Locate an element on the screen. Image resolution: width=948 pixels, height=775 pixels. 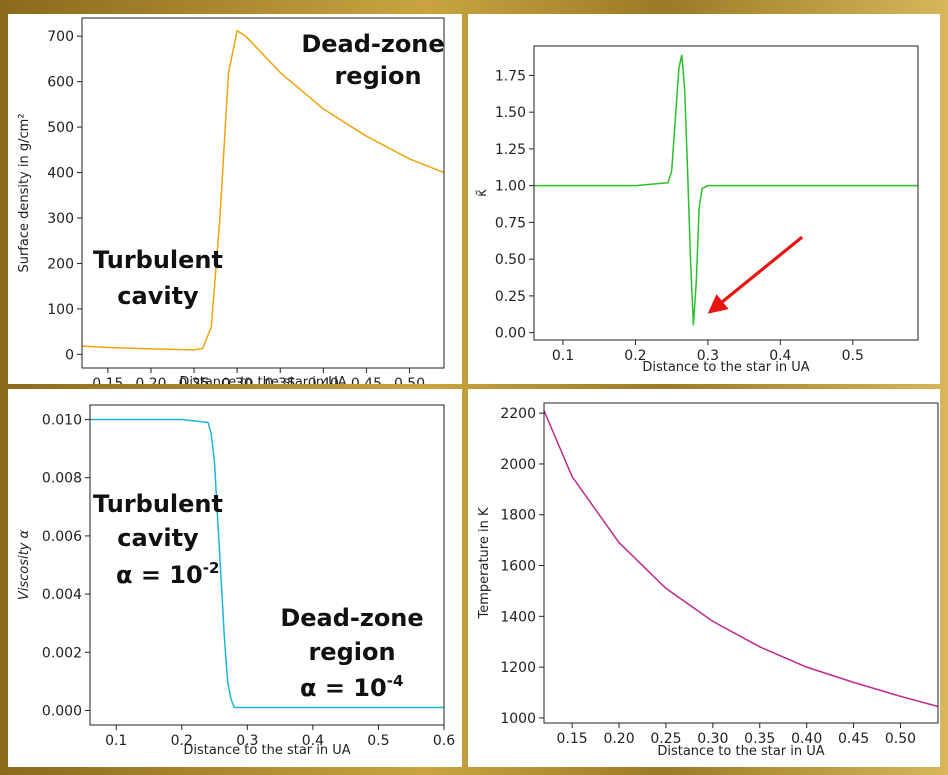
alpha-dead-zone-exponent: -4 is located at coordinates (395, 681).